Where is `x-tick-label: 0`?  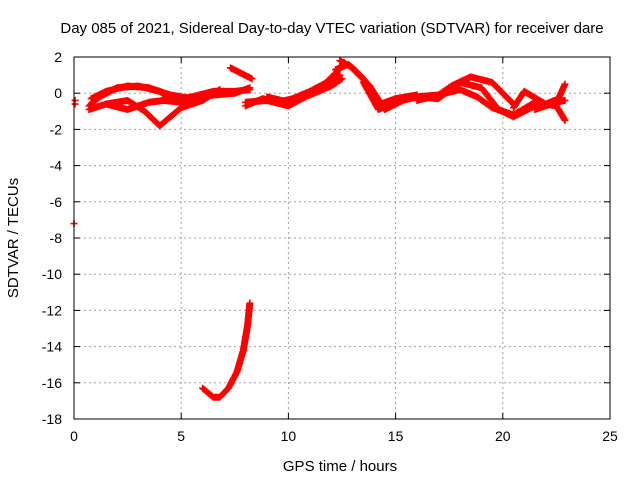 x-tick-label: 0 is located at coordinates (74, 436).